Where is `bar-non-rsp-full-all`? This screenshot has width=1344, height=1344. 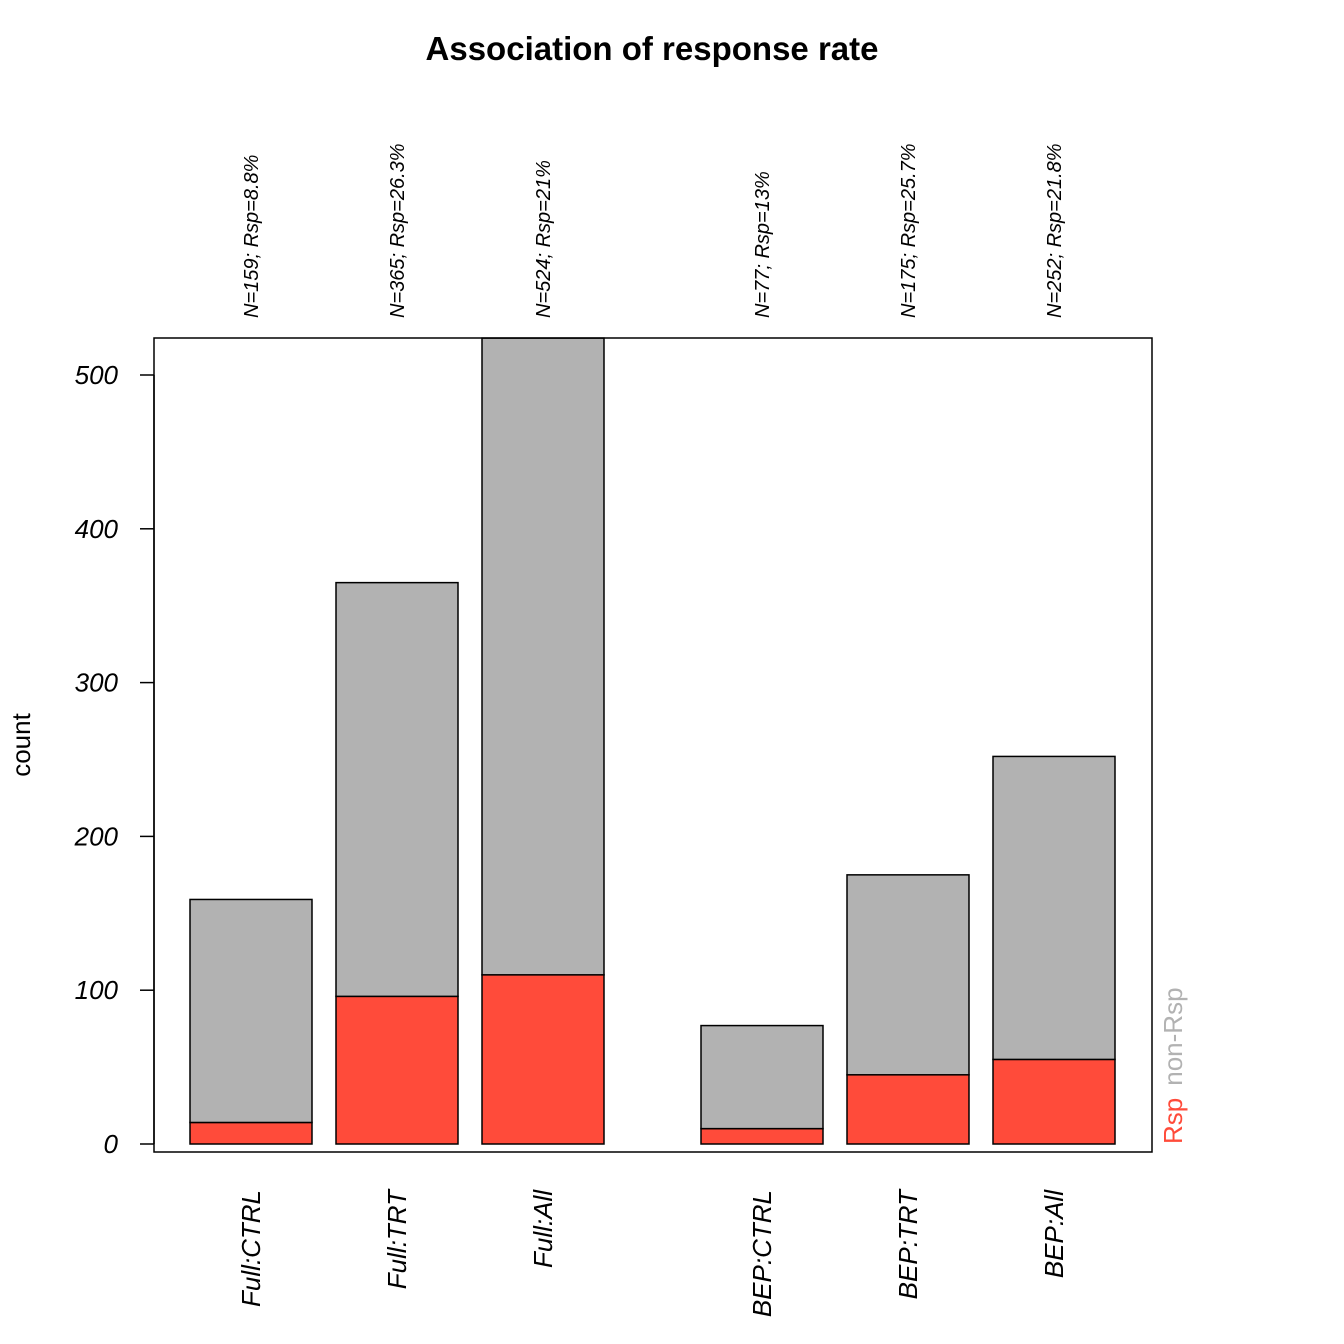
bar-non-rsp-full-all is located at coordinates (543, 656).